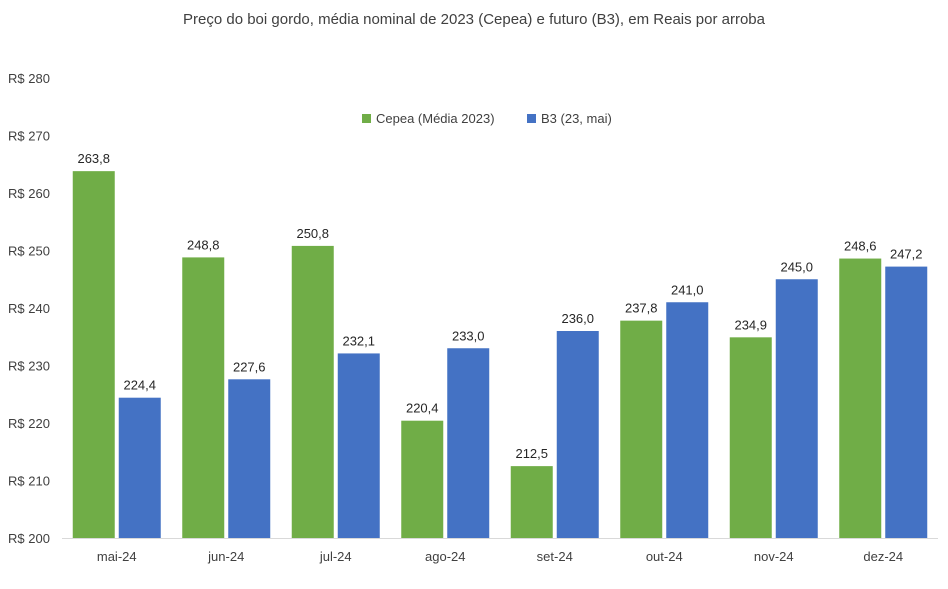 The width and height of the screenshot is (948, 589). I want to click on x-tick-label: jul-24, so click(335, 556).